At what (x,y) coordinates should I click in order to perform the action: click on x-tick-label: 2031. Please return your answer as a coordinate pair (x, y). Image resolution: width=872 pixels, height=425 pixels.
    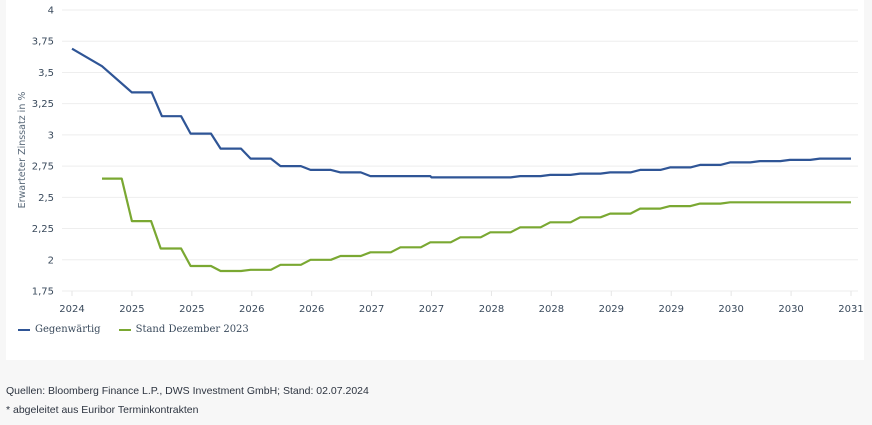
    Looking at the image, I should click on (850, 309).